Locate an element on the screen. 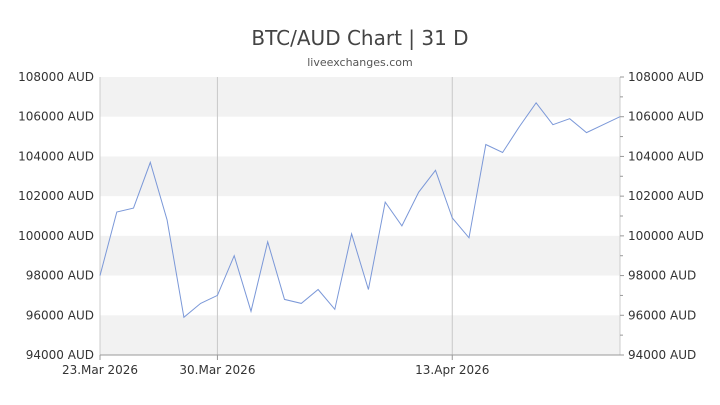  y-tick-label-right: 98000 AUD is located at coordinates (662, 276).